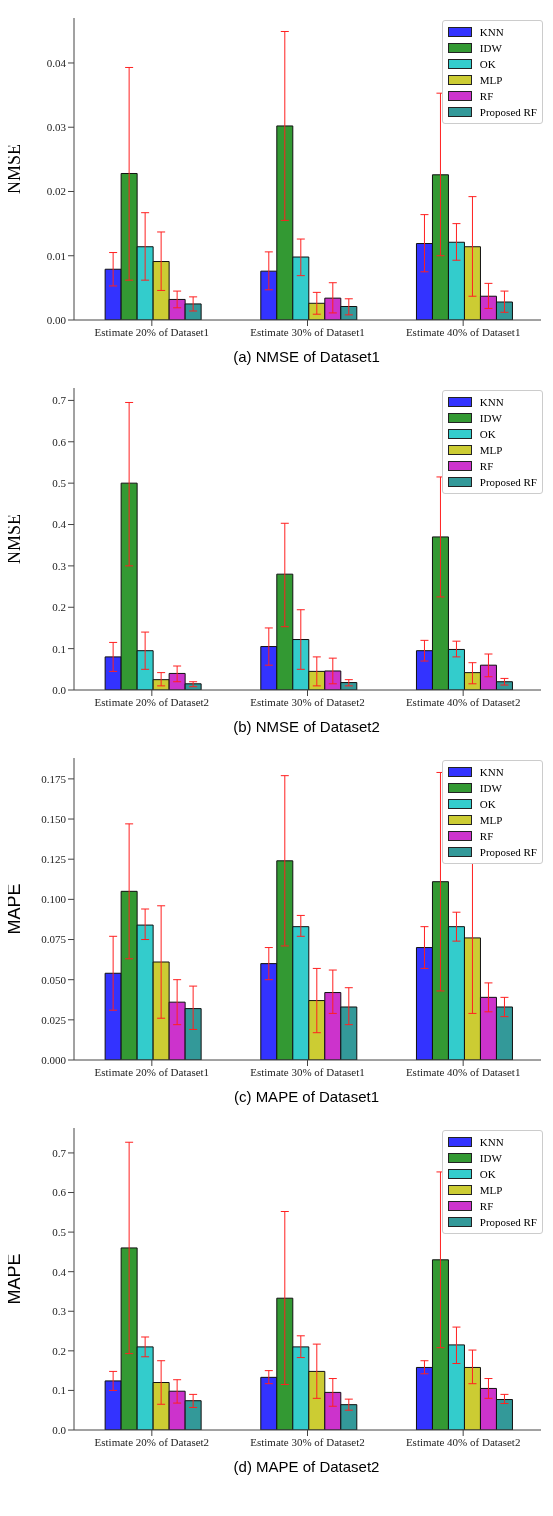  Describe the element at coordinates (54, 899) in the screenshot. I see `y-tick-label: 0.100` at that location.